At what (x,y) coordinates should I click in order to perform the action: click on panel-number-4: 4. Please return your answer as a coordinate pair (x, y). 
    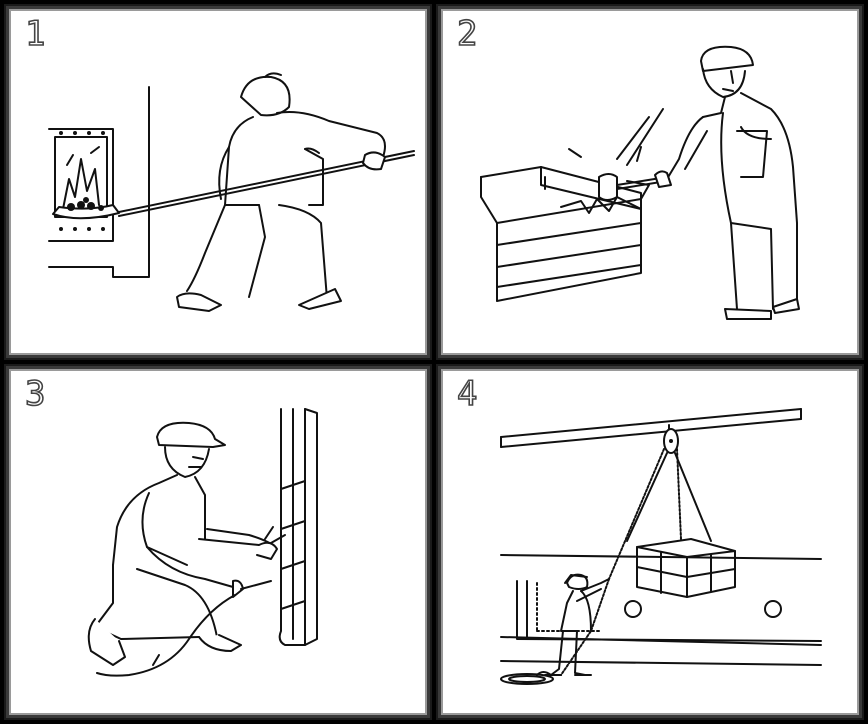
    Looking at the image, I should click on (467, 394).